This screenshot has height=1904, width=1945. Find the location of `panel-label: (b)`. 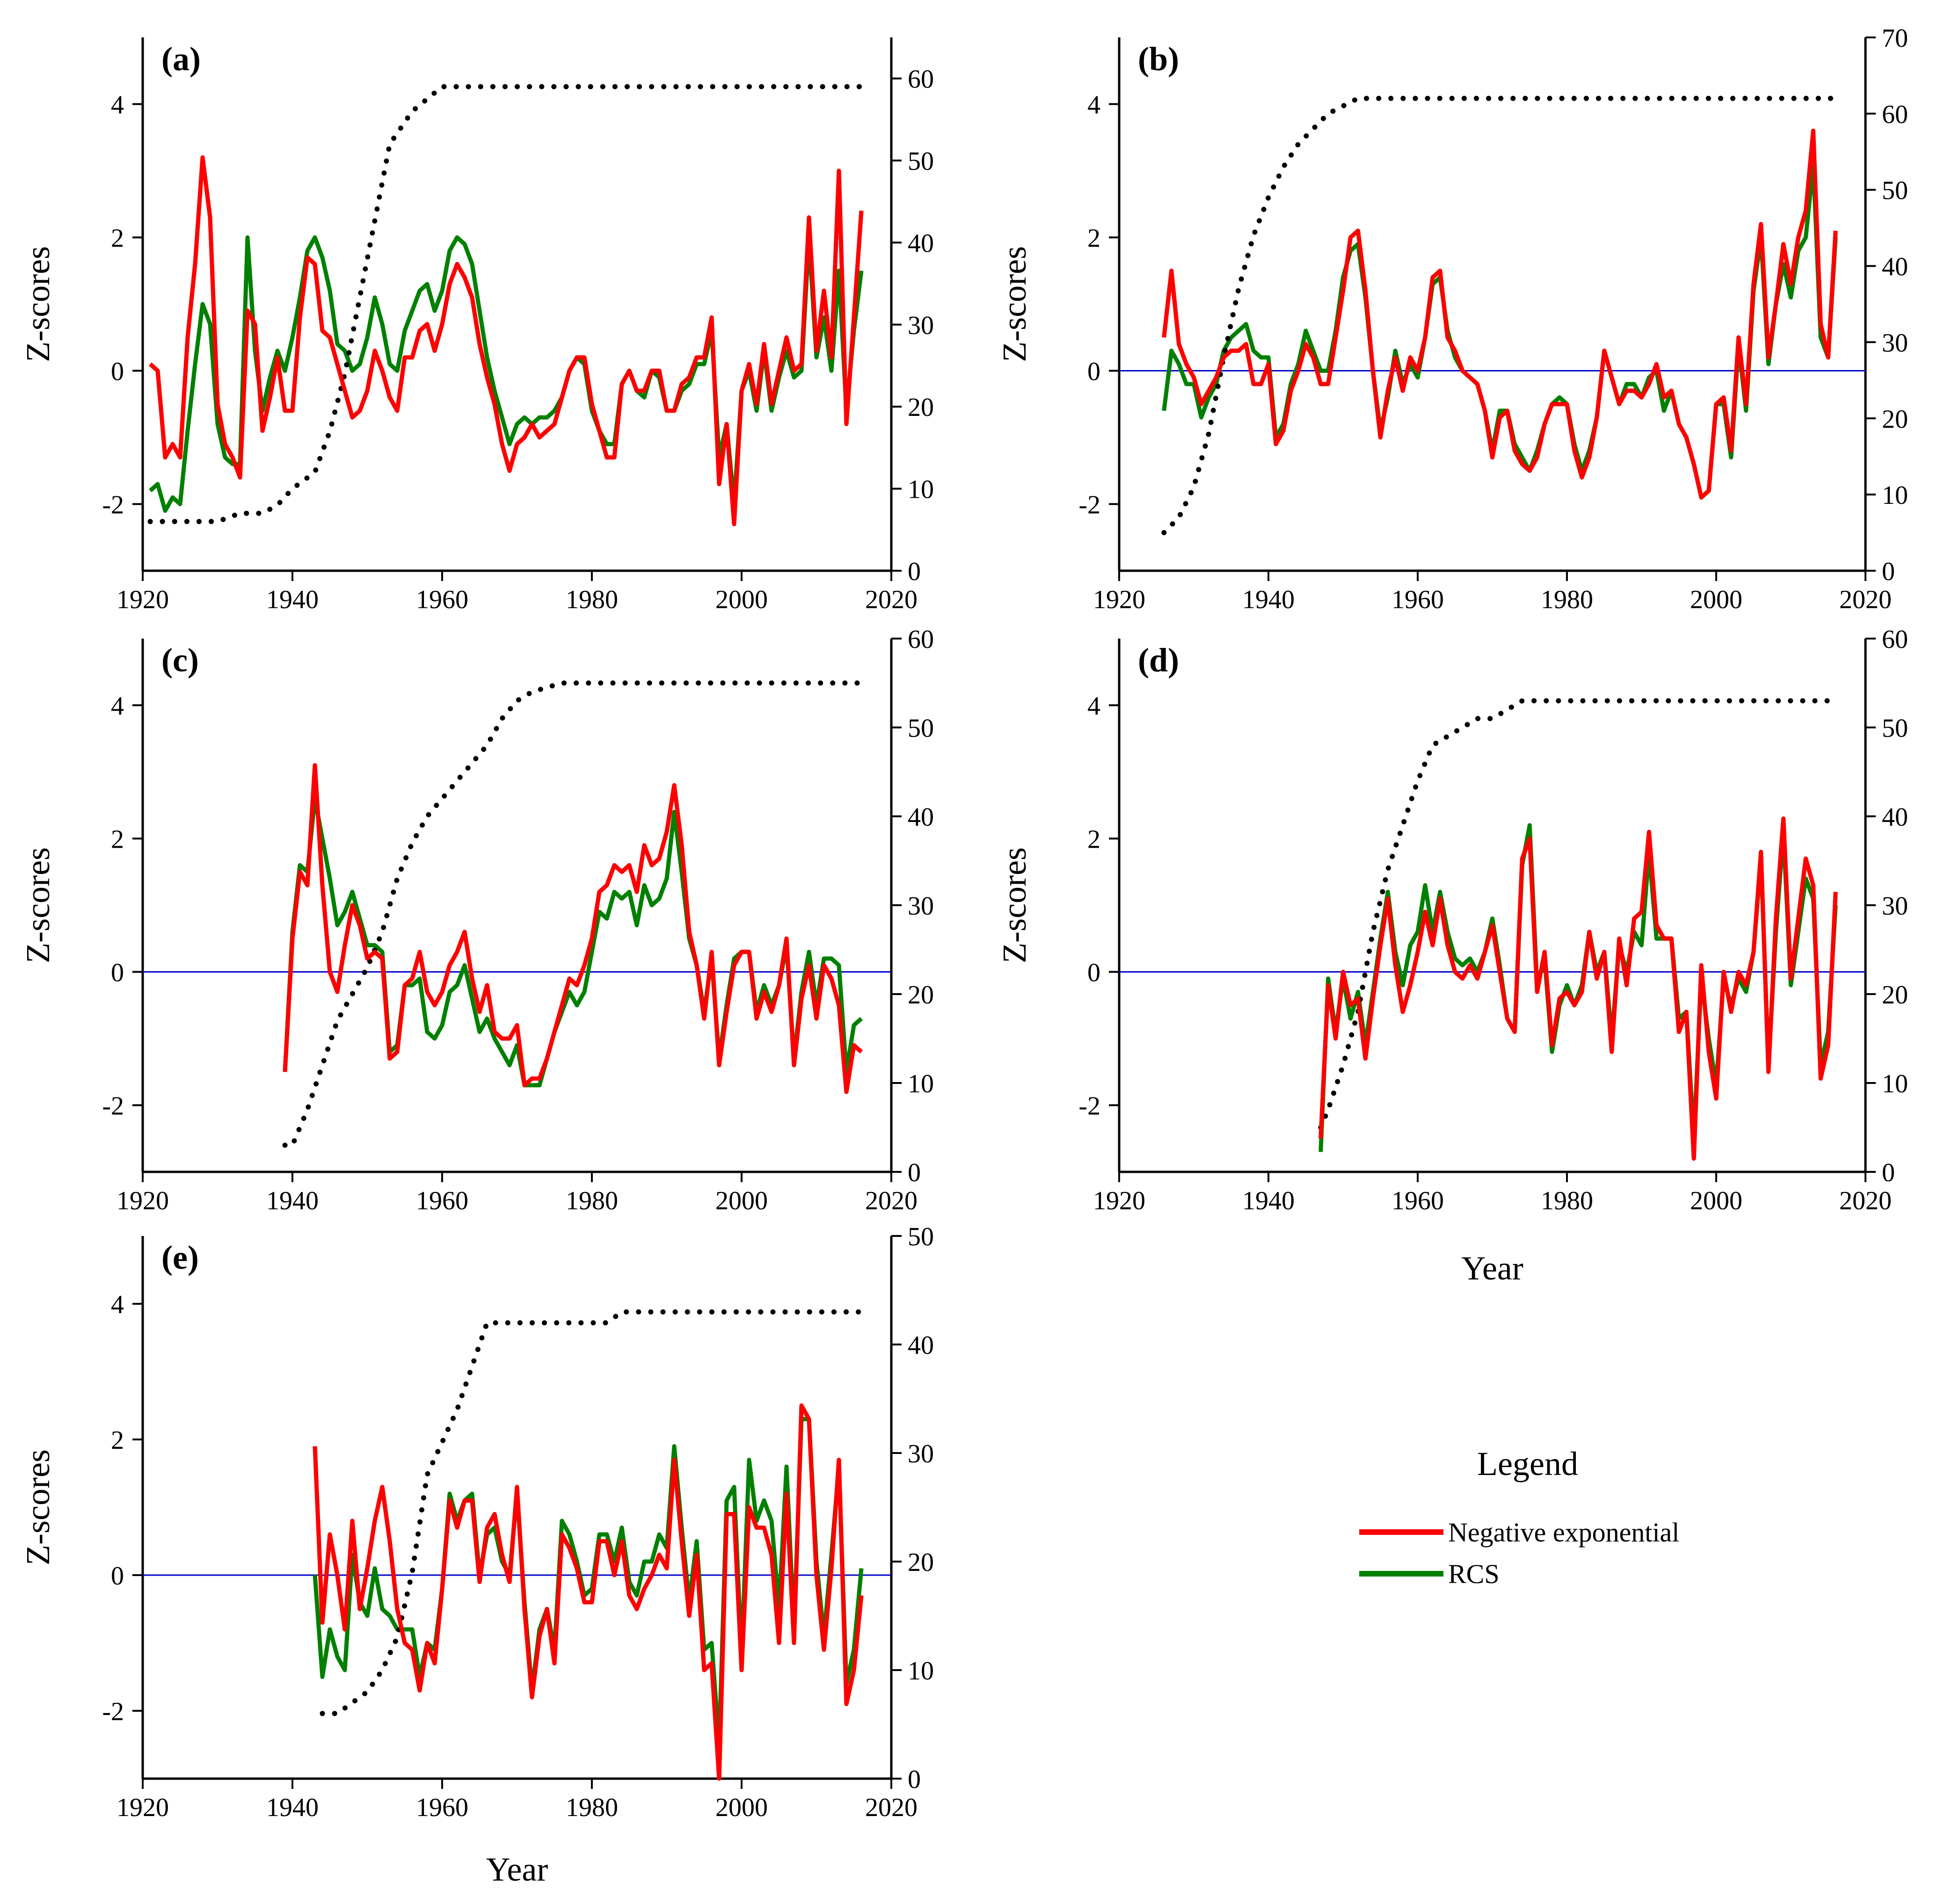

panel-label: (b) is located at coordinates (1158, 59).